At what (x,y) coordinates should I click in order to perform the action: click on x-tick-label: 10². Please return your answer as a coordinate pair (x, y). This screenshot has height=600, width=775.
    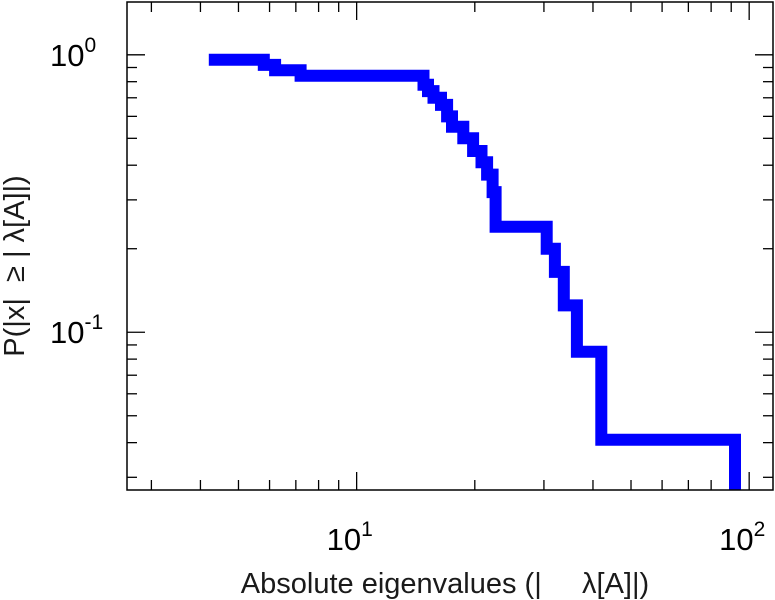
    Looking at the image, I should click on (742, 537).